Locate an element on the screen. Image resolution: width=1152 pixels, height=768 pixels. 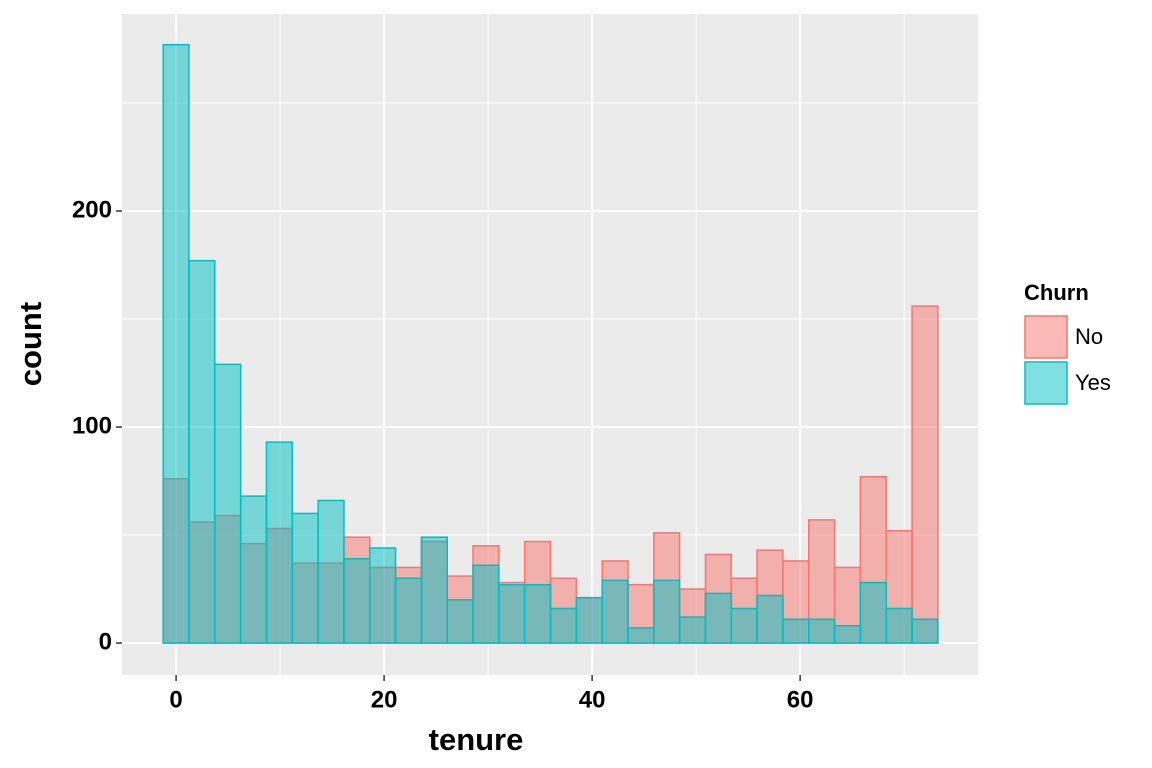
x-tick-label: 40 is located at coordinates (592, 699).